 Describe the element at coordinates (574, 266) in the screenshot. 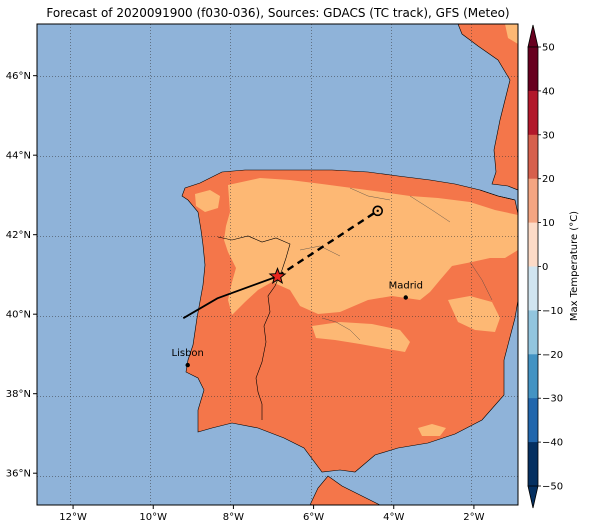

I see `colorbar-label: Max Temperature (°C)` at that location.